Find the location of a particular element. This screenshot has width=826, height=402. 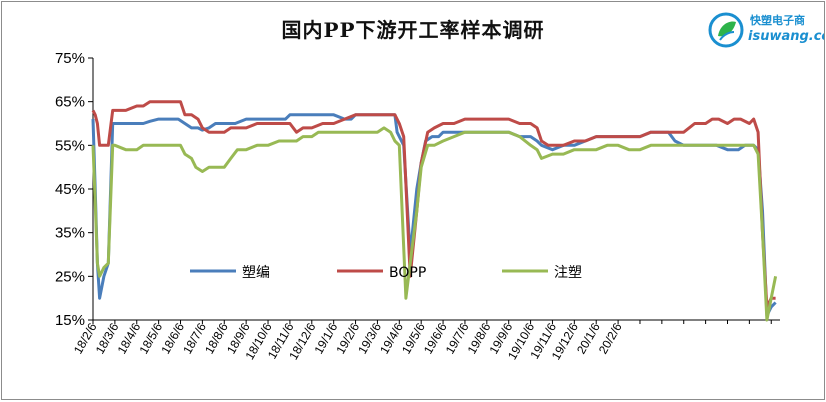

legend-label-3: 注塑 is located at coordinates (568, 273).